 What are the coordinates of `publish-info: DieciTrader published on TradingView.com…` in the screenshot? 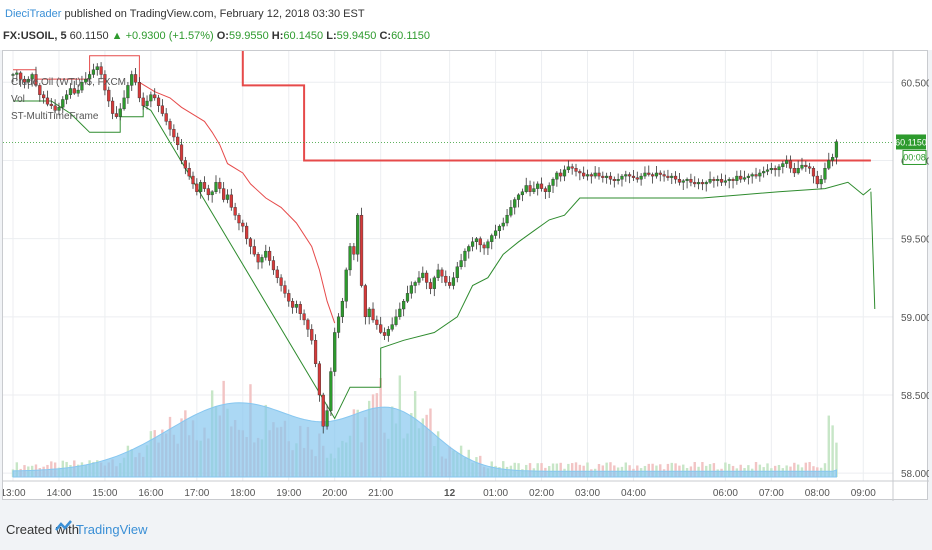 It's located at (185, 14).